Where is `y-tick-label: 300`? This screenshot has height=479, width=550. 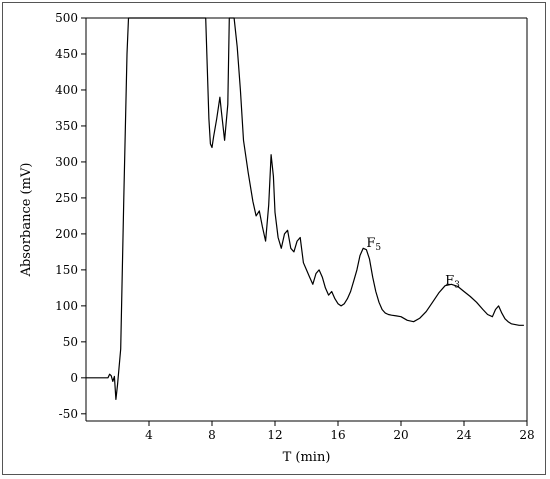
y-tick-label: 300 is located at coordinates (66, 162).